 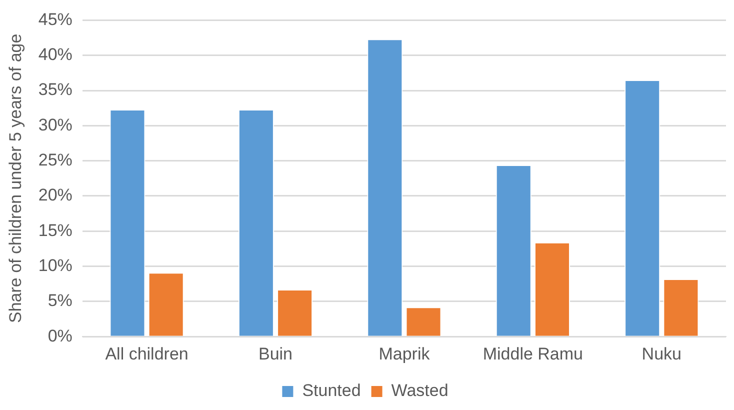 What do you see at coordinates (55, 195) in the screenshot?
I see `y-tick-label: 20%` at bounding box center [55, 195].